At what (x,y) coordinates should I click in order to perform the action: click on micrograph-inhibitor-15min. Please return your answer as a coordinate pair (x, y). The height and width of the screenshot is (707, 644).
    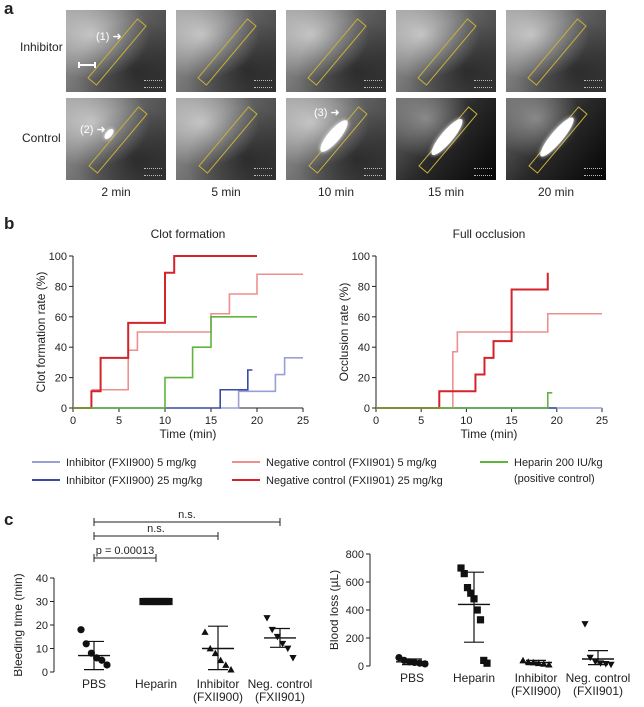
    Looking at the image, I should click on (446, 51).